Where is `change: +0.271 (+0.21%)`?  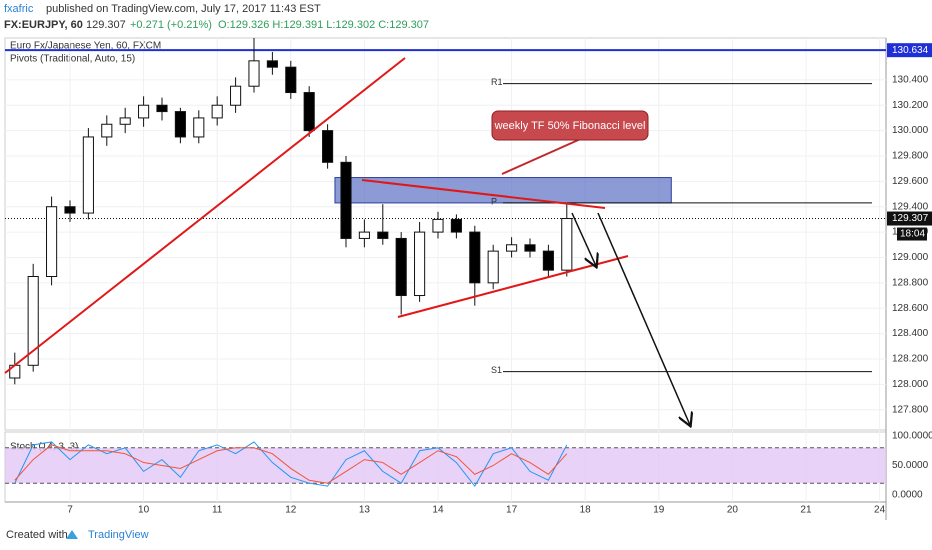
change: +0.271 (+0.21%) is located at coordinates (171, 25).